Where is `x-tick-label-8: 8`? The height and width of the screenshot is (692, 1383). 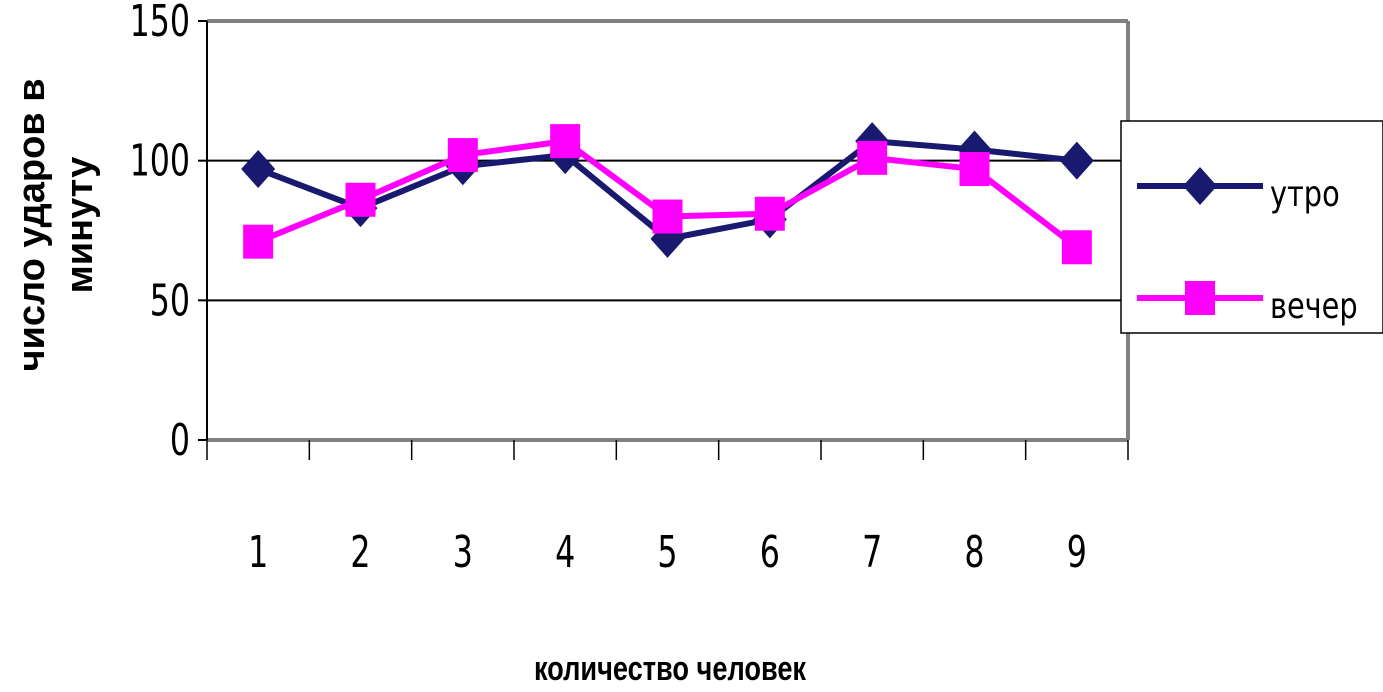
x-tick-label-8: 8 is located at coordinates (974, 552).